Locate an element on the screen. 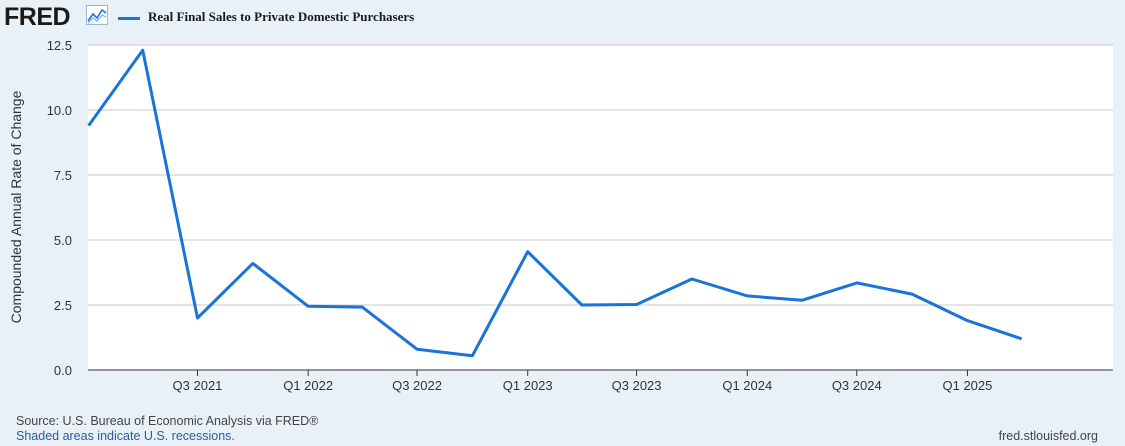  x-tick-label: Q3 2022 is located at coordinates (417, 385).